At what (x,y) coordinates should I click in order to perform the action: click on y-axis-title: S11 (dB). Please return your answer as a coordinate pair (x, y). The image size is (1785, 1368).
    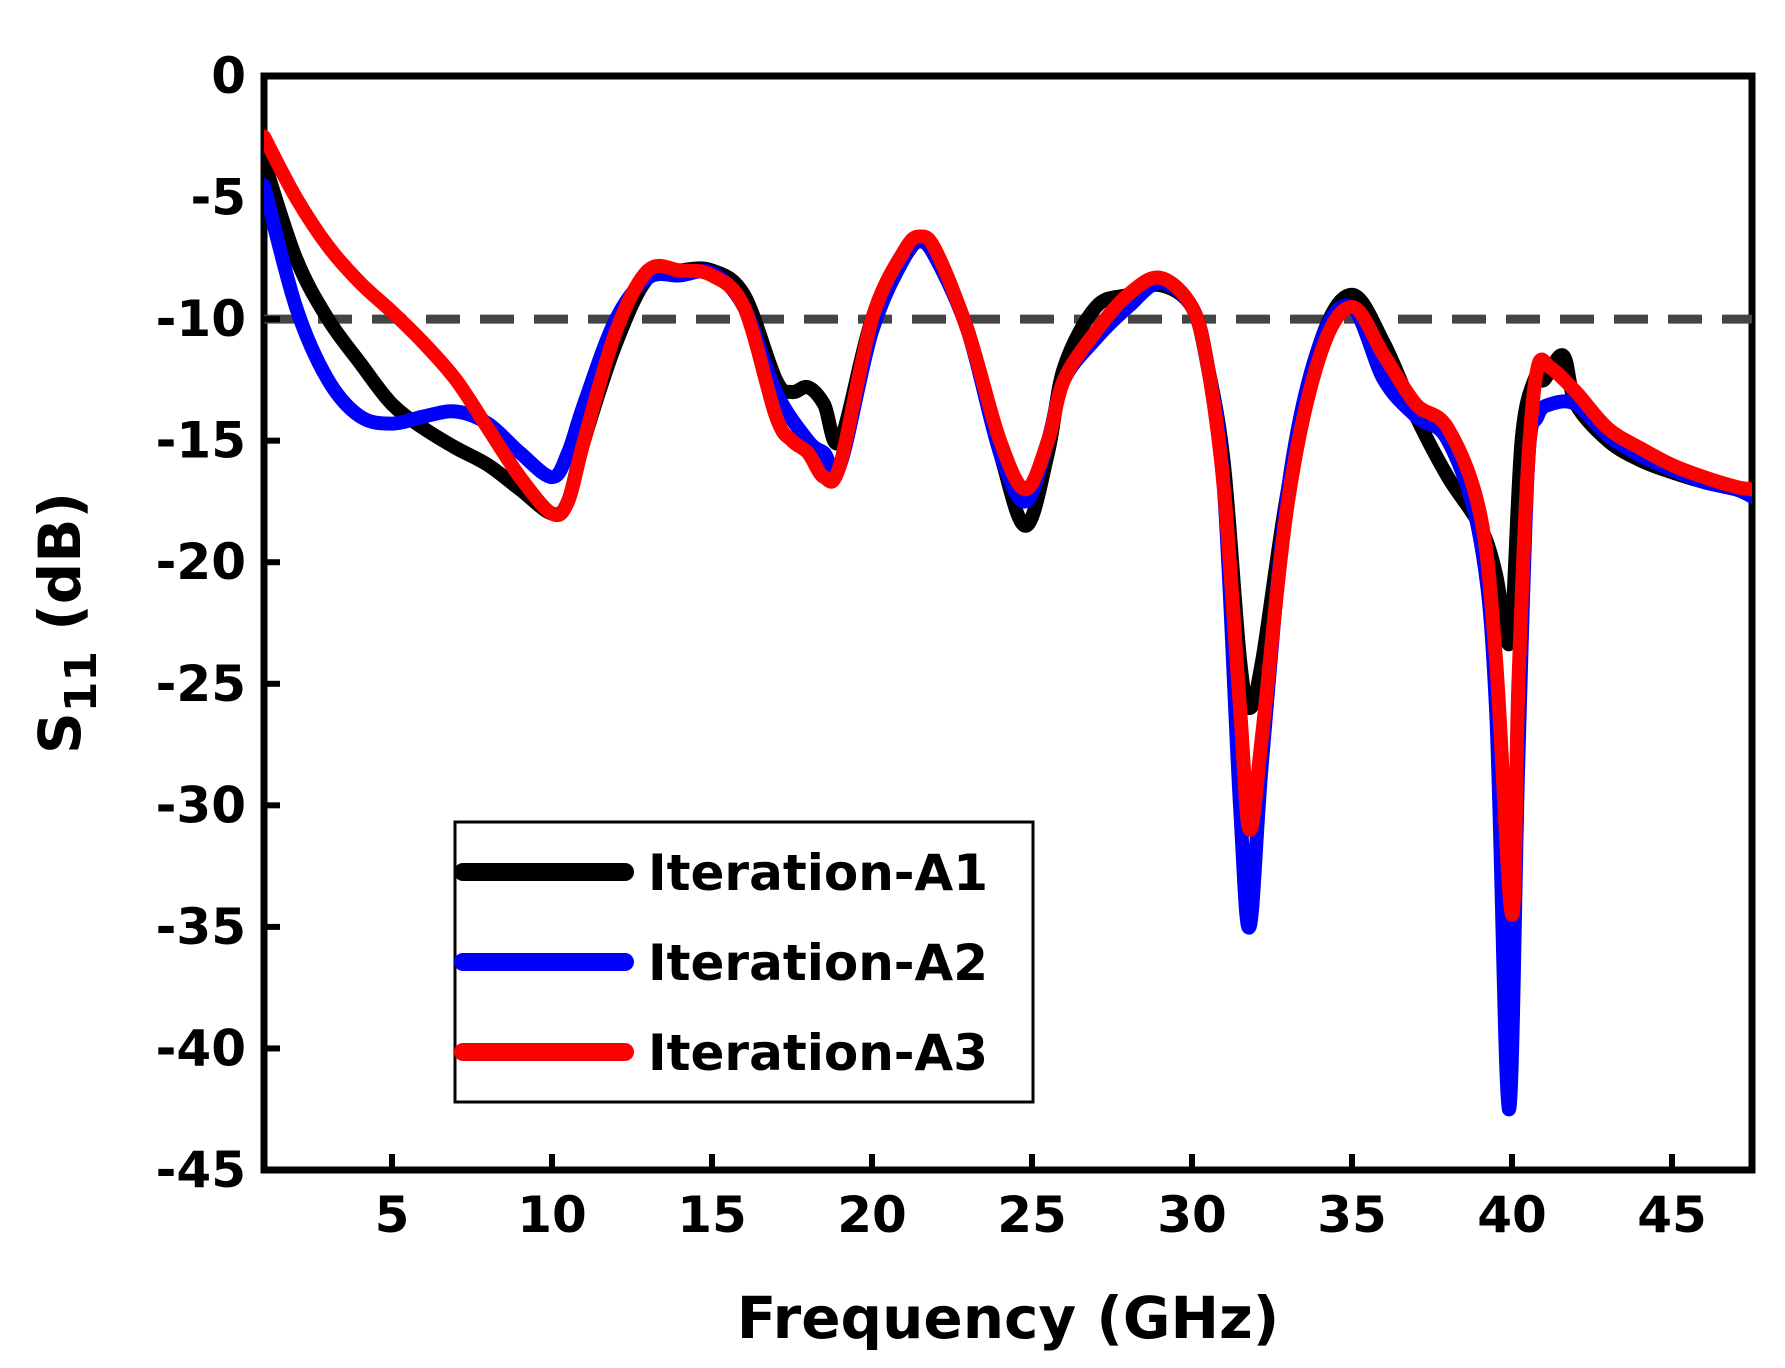
    Looking at the image, I should click on (66, 623).